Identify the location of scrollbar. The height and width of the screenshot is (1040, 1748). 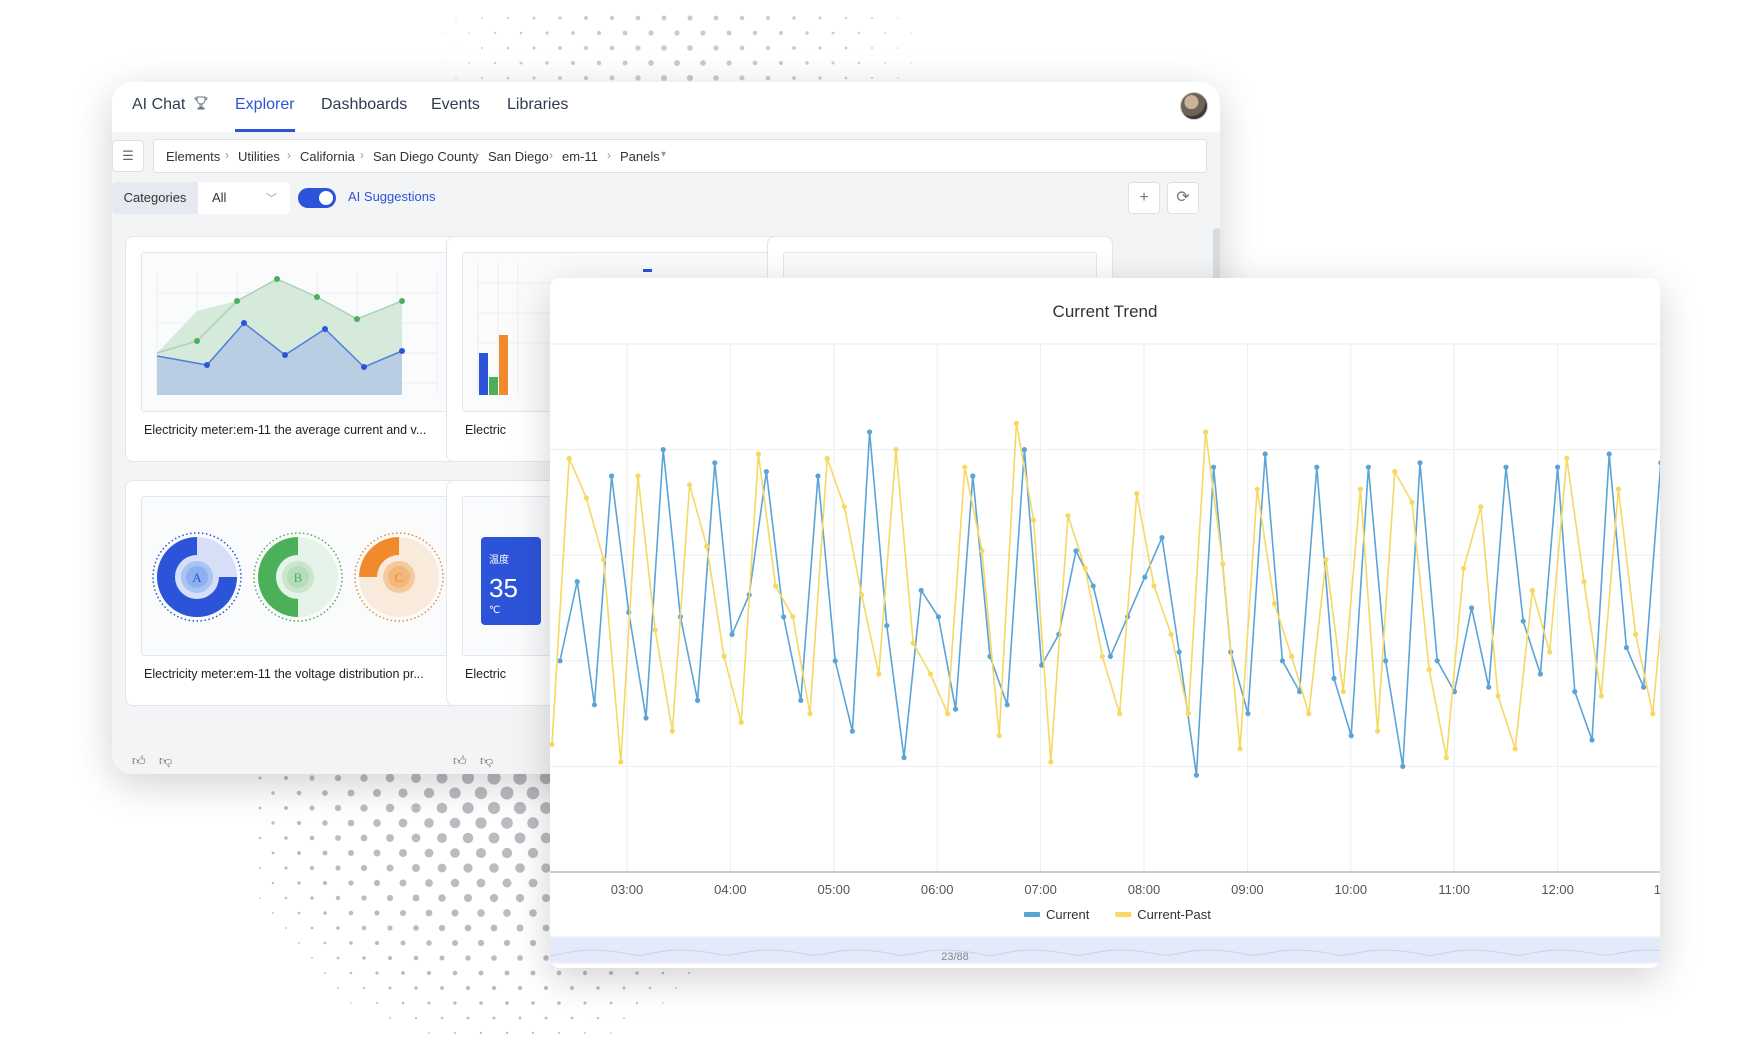
(1216, 258).